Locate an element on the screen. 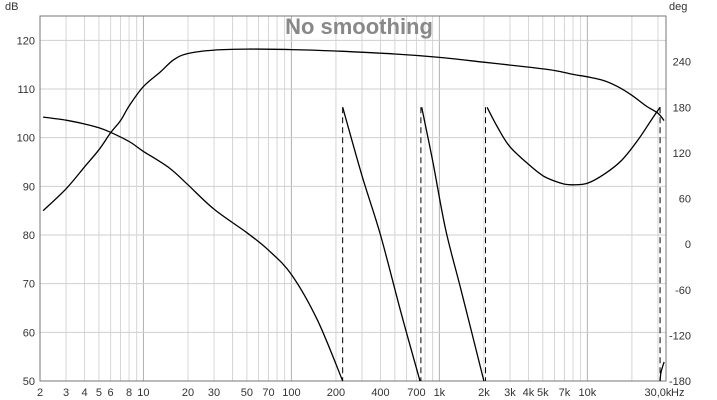  left-tick-label: 50 is located at coordinates (29, 382).